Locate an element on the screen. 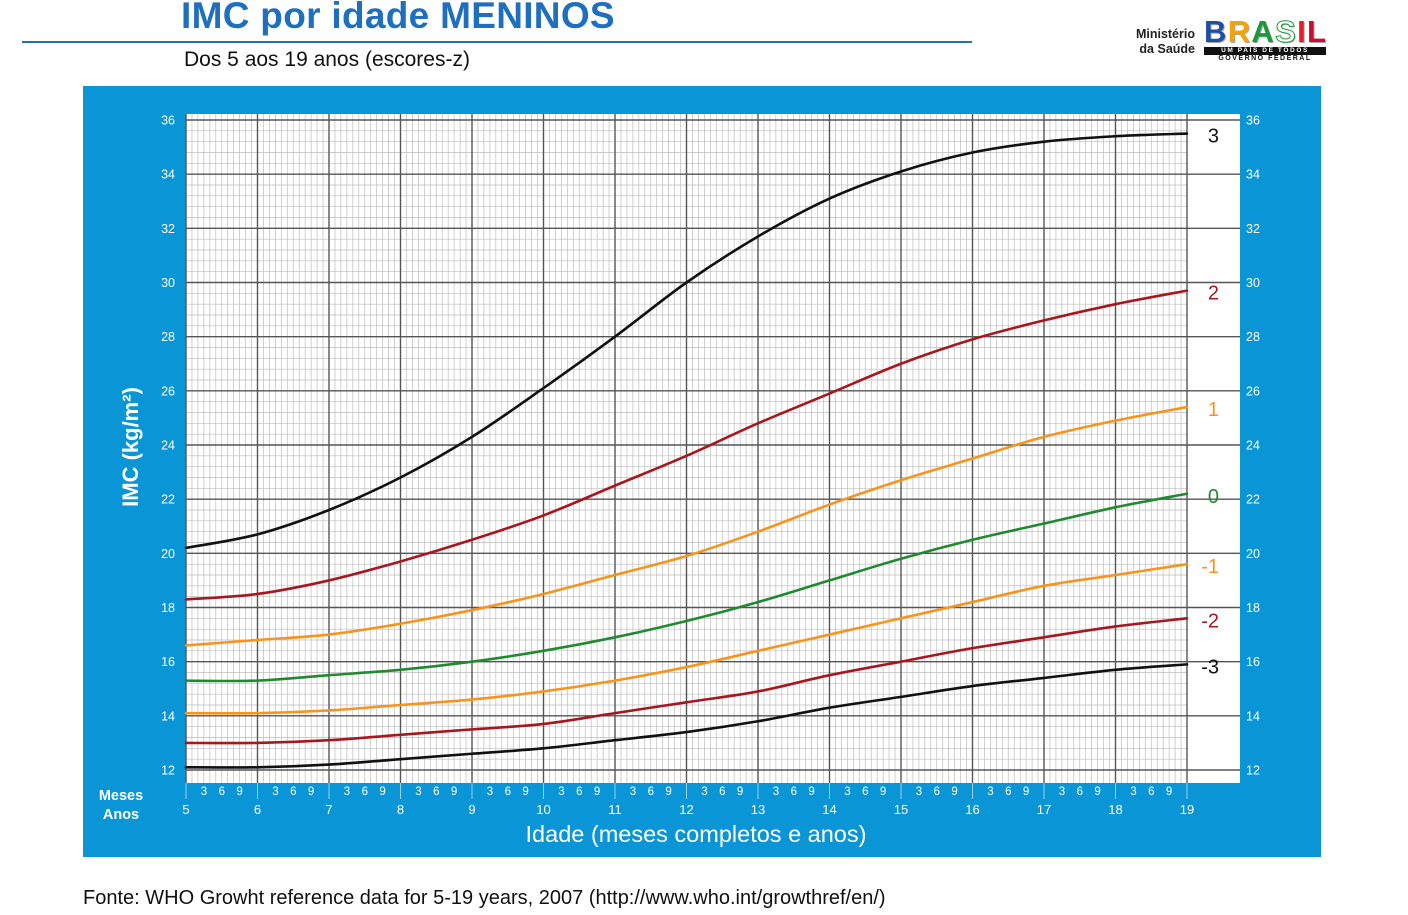  y-tick-label-left: 24 is located at coordinates (168, 446).